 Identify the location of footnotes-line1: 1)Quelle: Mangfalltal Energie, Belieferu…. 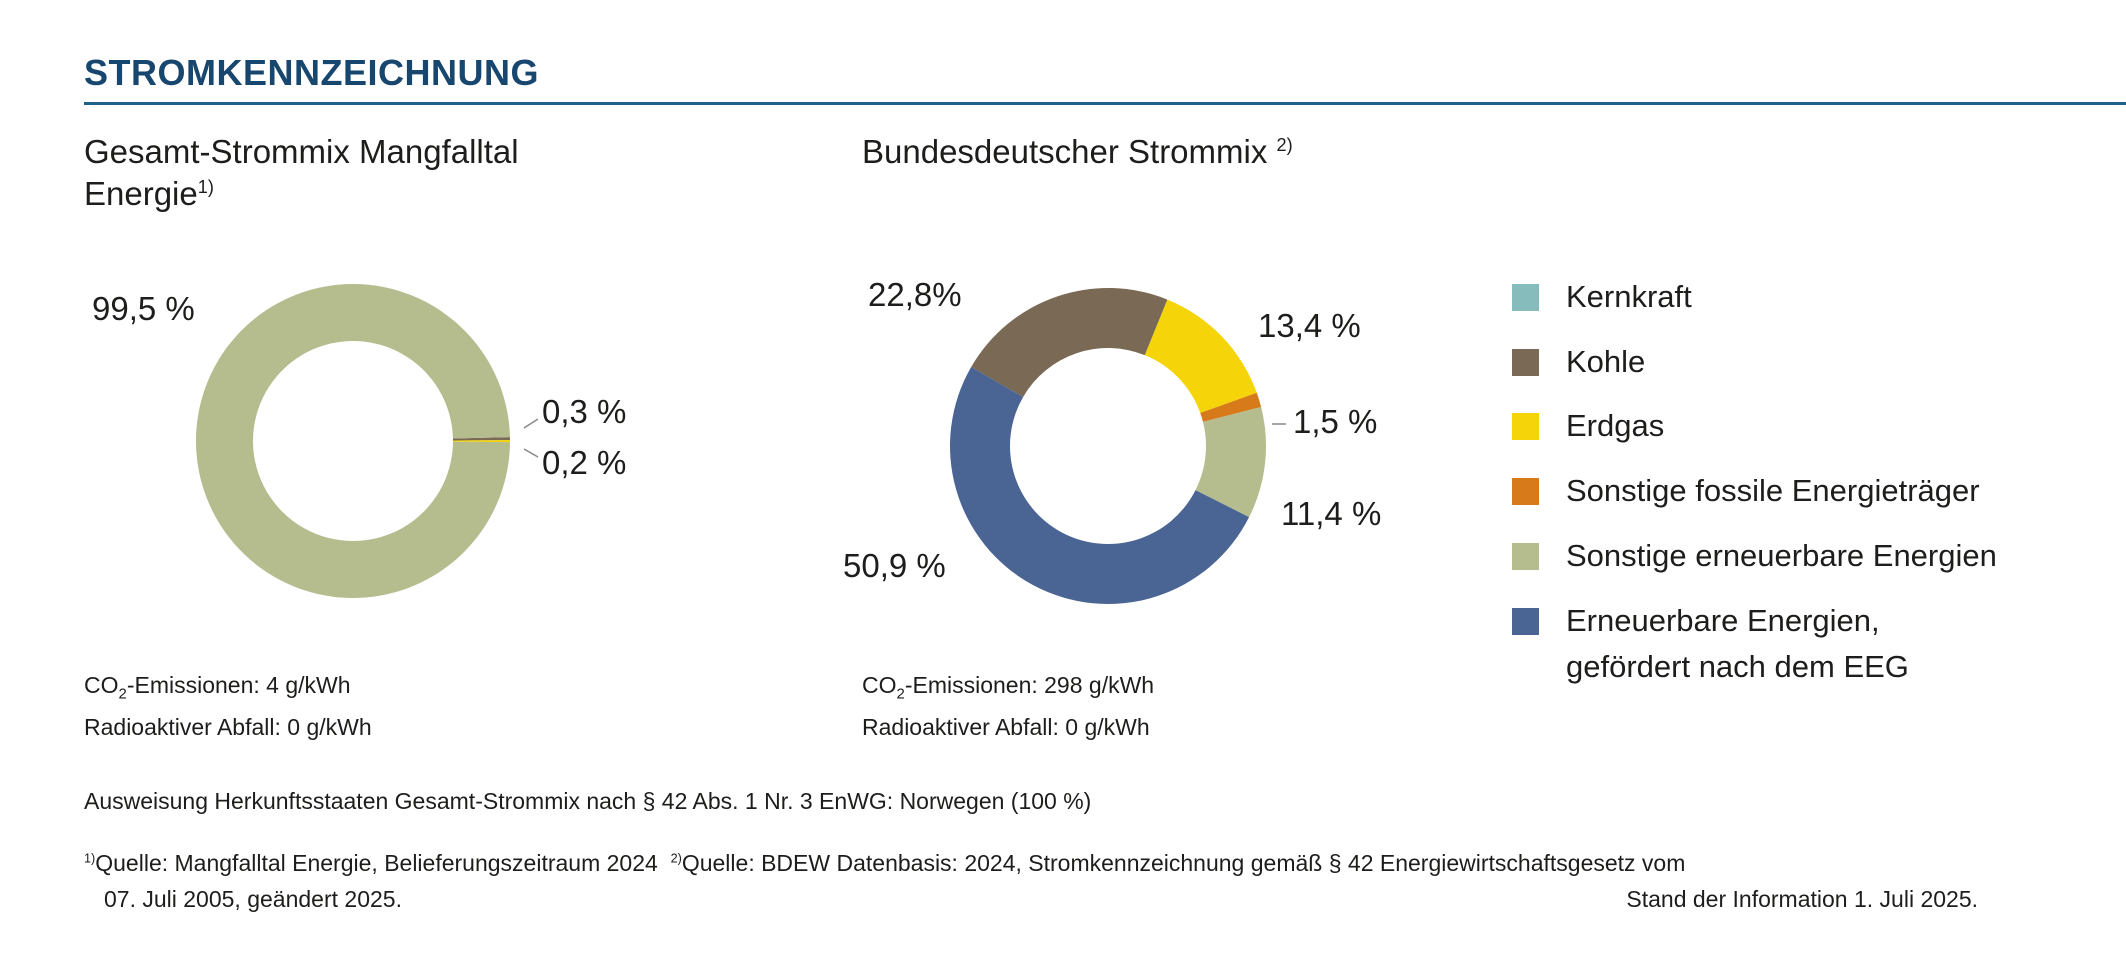
(885, 863).